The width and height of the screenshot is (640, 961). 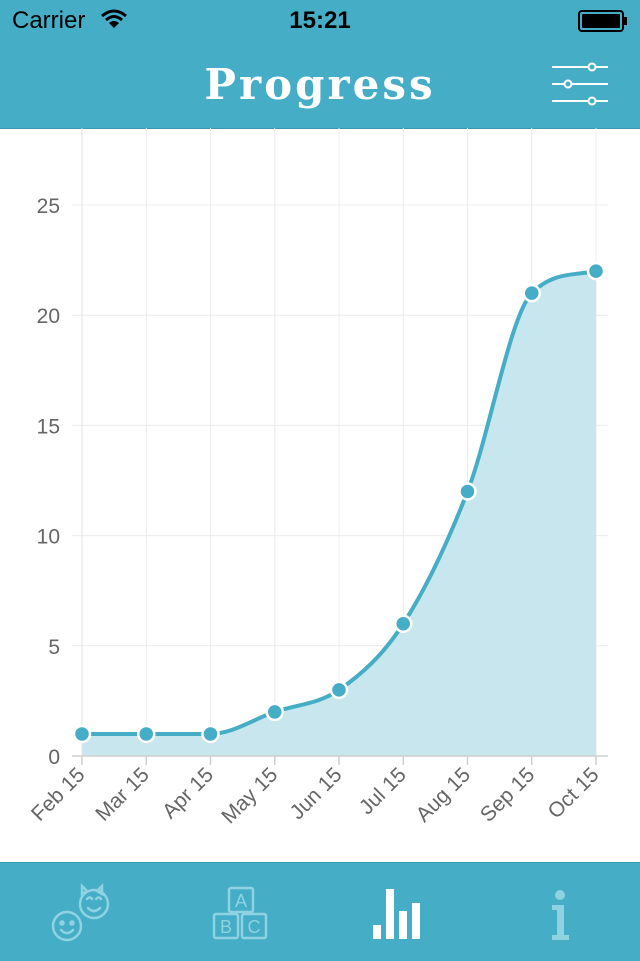 I want to click on abc-blocks-icon: A B C, so click(x=240, y=913).